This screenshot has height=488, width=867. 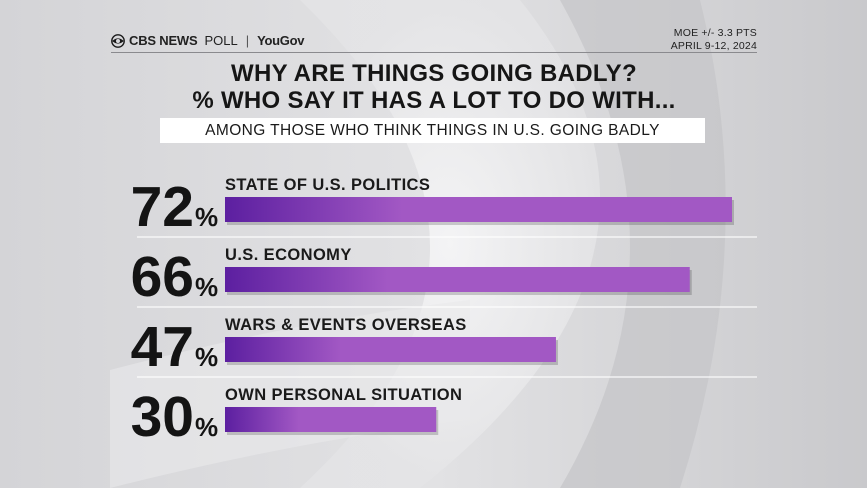 I want to click on percent-sign-wars-events-overseas: %, so click(x=206, y=357).